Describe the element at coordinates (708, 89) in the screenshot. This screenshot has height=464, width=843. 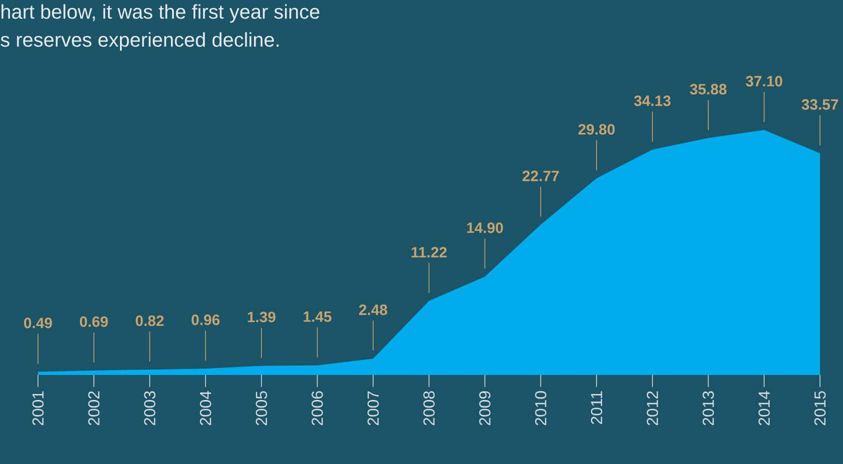
I see `data-label: 35.88` at that location.